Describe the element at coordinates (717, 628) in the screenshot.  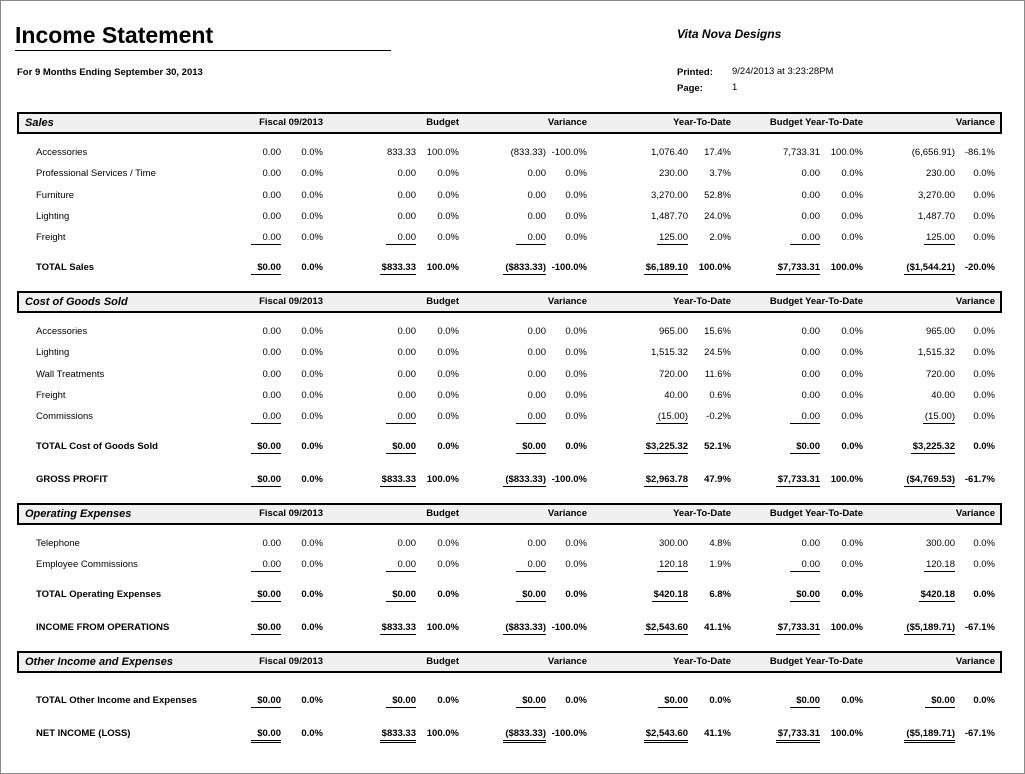
I see `percent-cell: 41.1%` at that location.